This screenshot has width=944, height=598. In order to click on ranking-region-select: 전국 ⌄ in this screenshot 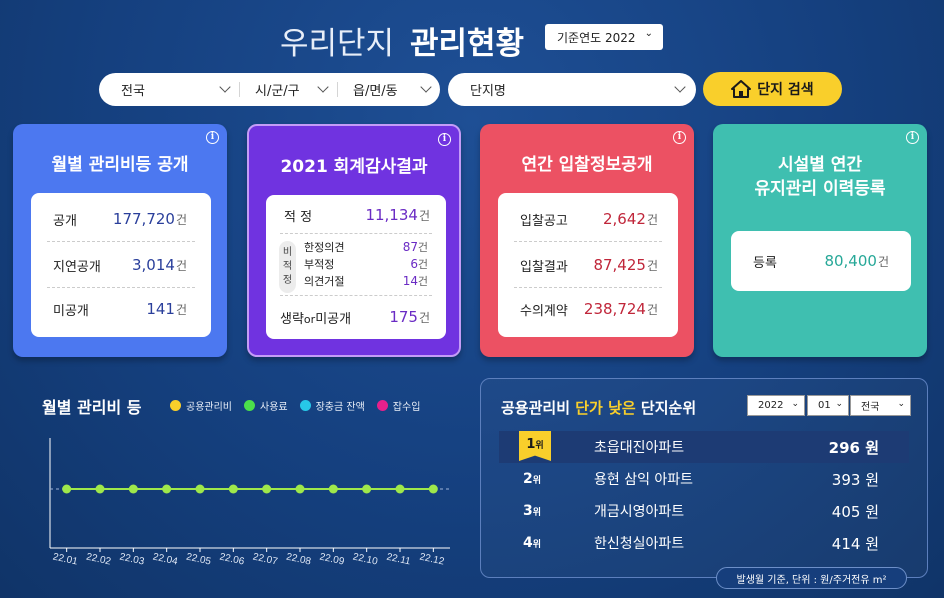, I will do `click(880, 405)`.